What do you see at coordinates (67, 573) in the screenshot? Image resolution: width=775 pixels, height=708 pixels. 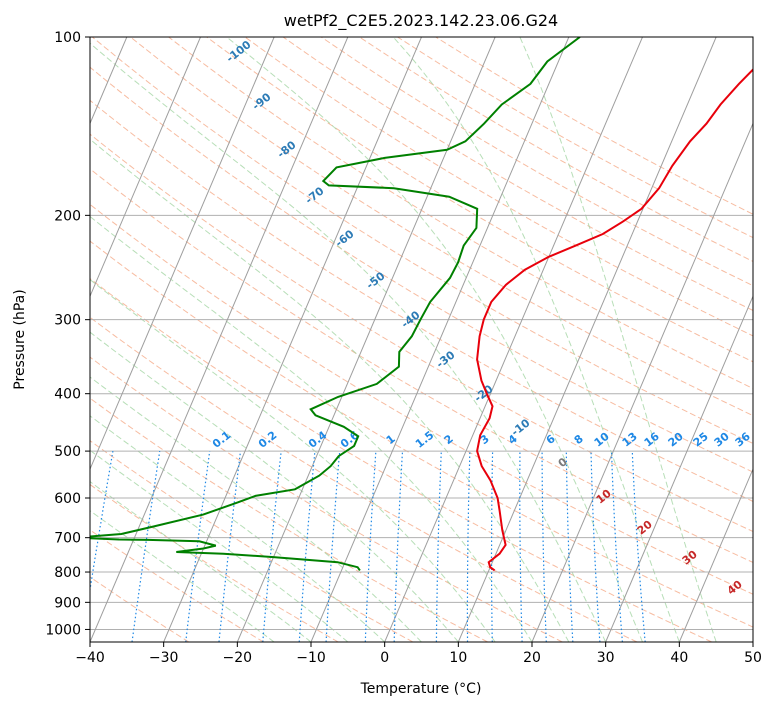 I see `y-tick-label: 800` at bounding box center [67, 573].